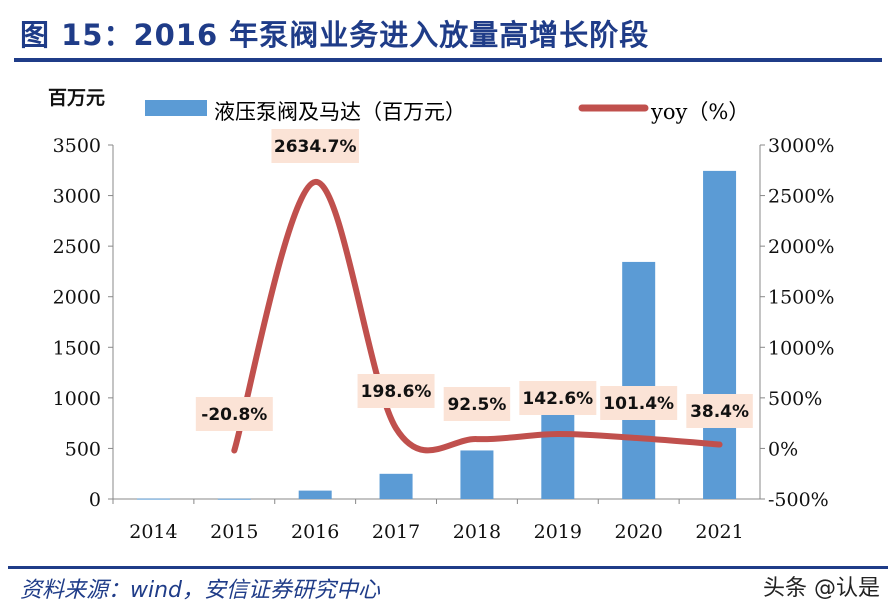 The image size is (896, 609). I want to click on right-tick-label: 2500%, so click(801, 197).